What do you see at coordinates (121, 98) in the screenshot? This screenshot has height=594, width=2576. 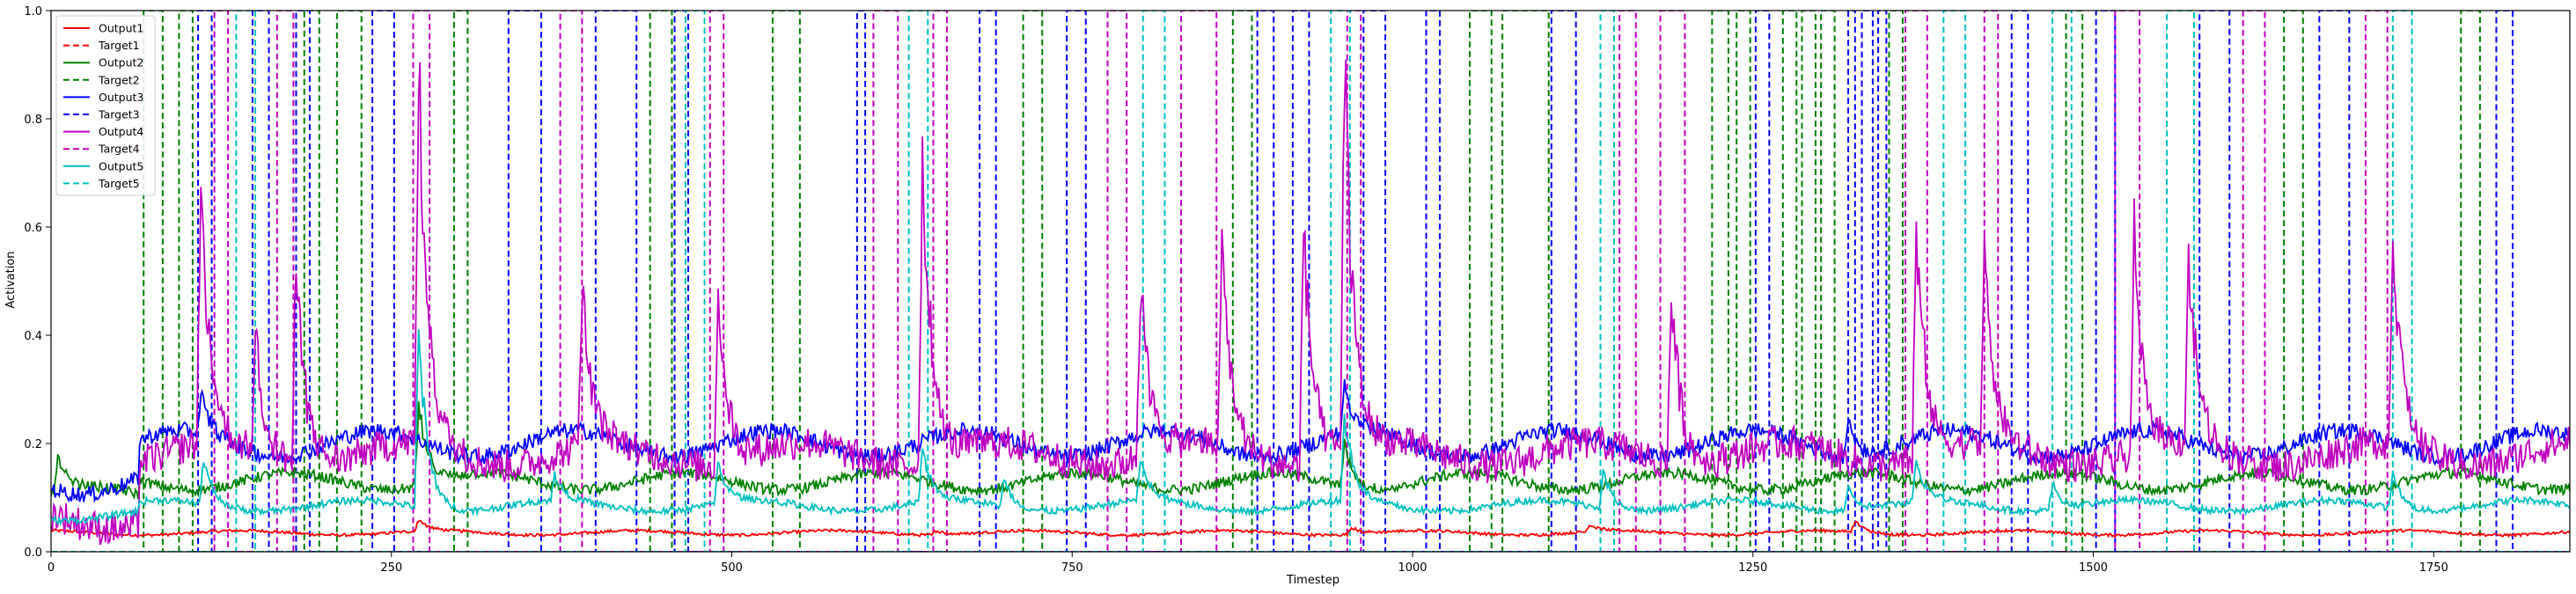 I see `legend-label-output3: Output3` at bounding box center [121, 98].